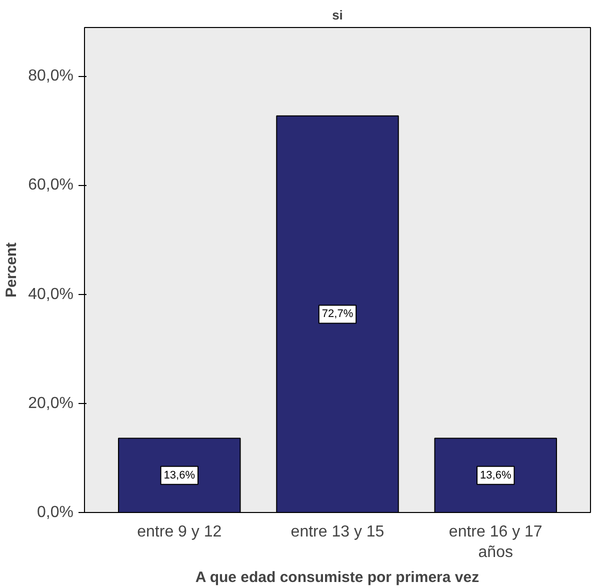 The width and height of the screenshot is (602, 588). What do you see at coordinates (51, 185) in the screenshot?
I see `y-tick-label: 60,0%` at bounding box center [51, 185].